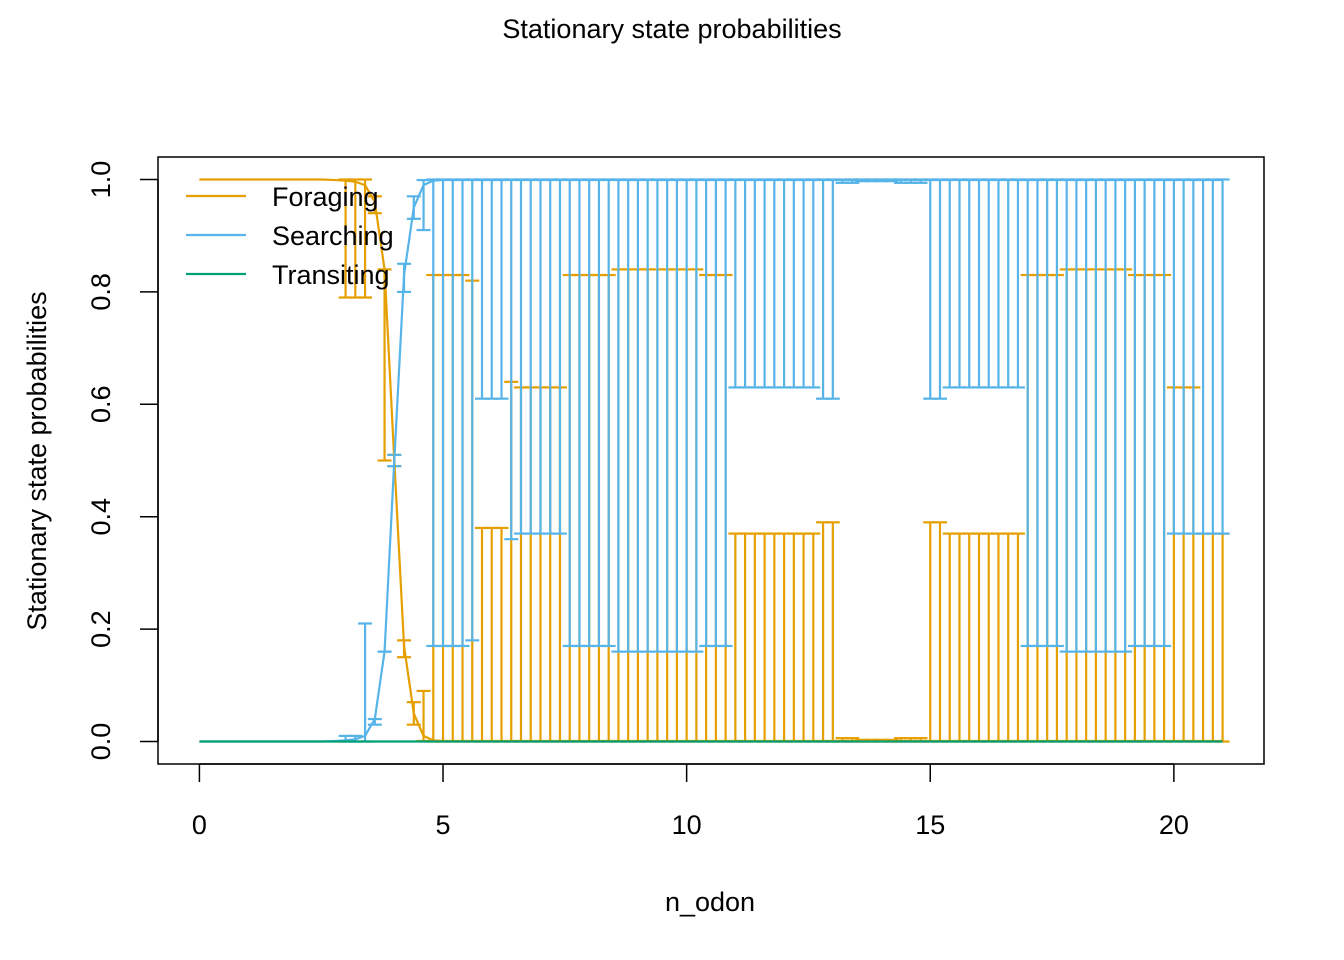 This screenshot has width=1344, height=960. Describe the element at coordinates (101, 742) in the screenshot. I see `y-tick-label: 0.0` at that location.